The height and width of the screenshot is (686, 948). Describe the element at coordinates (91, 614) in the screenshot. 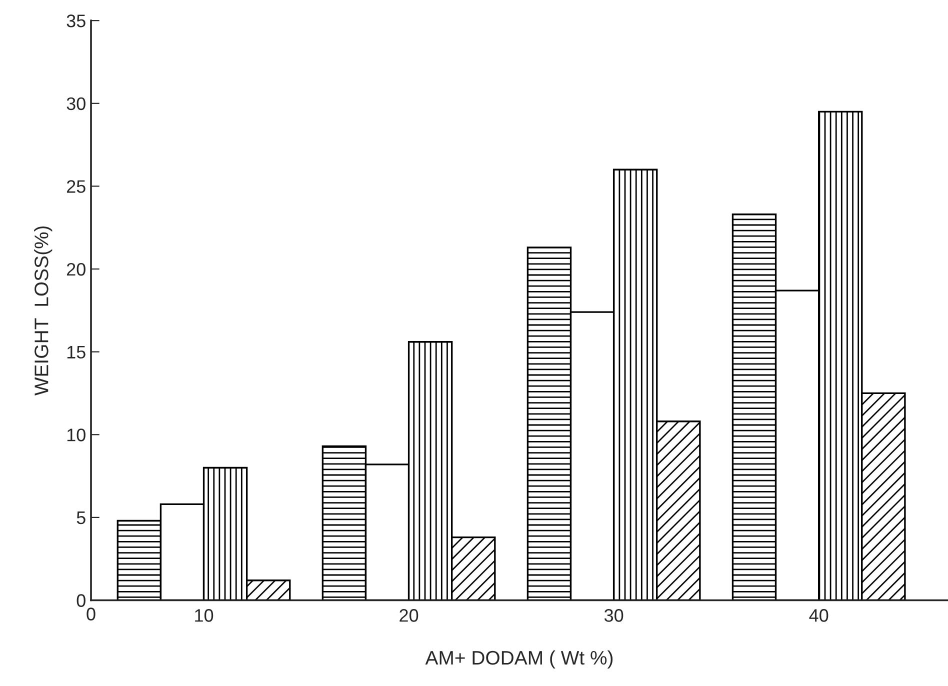

I see `text: 0` at that location.